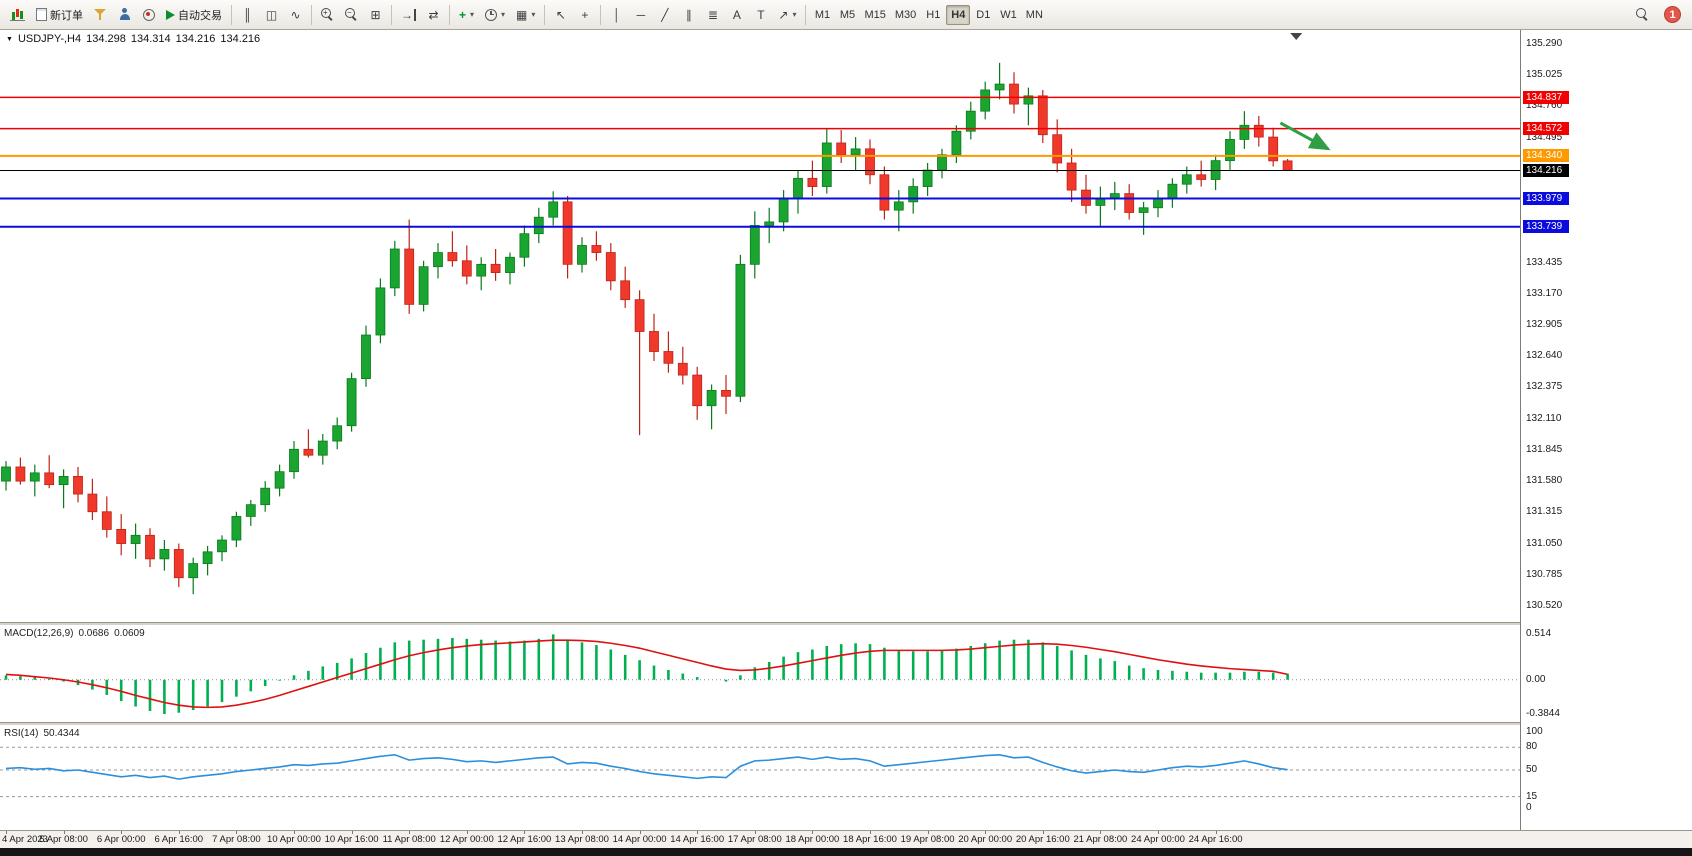 The height and width of the screenshot is (856, 1692). I want to click on arrow-annotation, so click(1305, 136).